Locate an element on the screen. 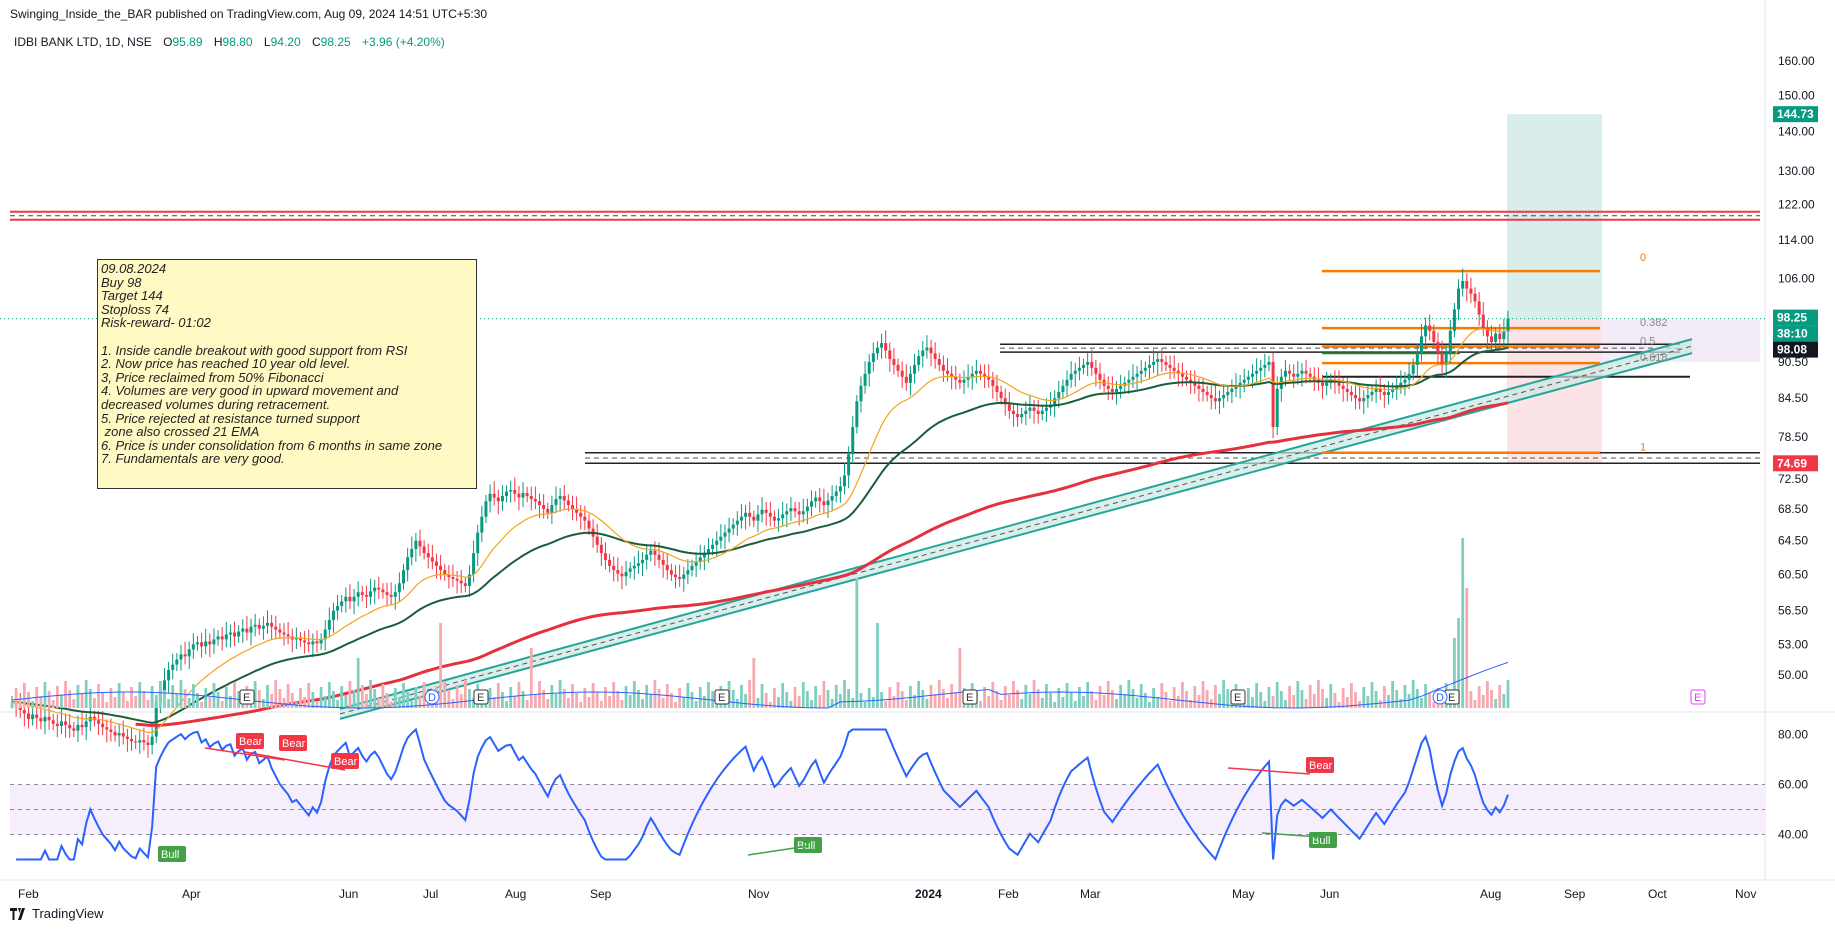 Image resolution: width=1835 pixels, height=931 pixels. price-axis-tick: 84.50 is located at coordinates (1793, 398).